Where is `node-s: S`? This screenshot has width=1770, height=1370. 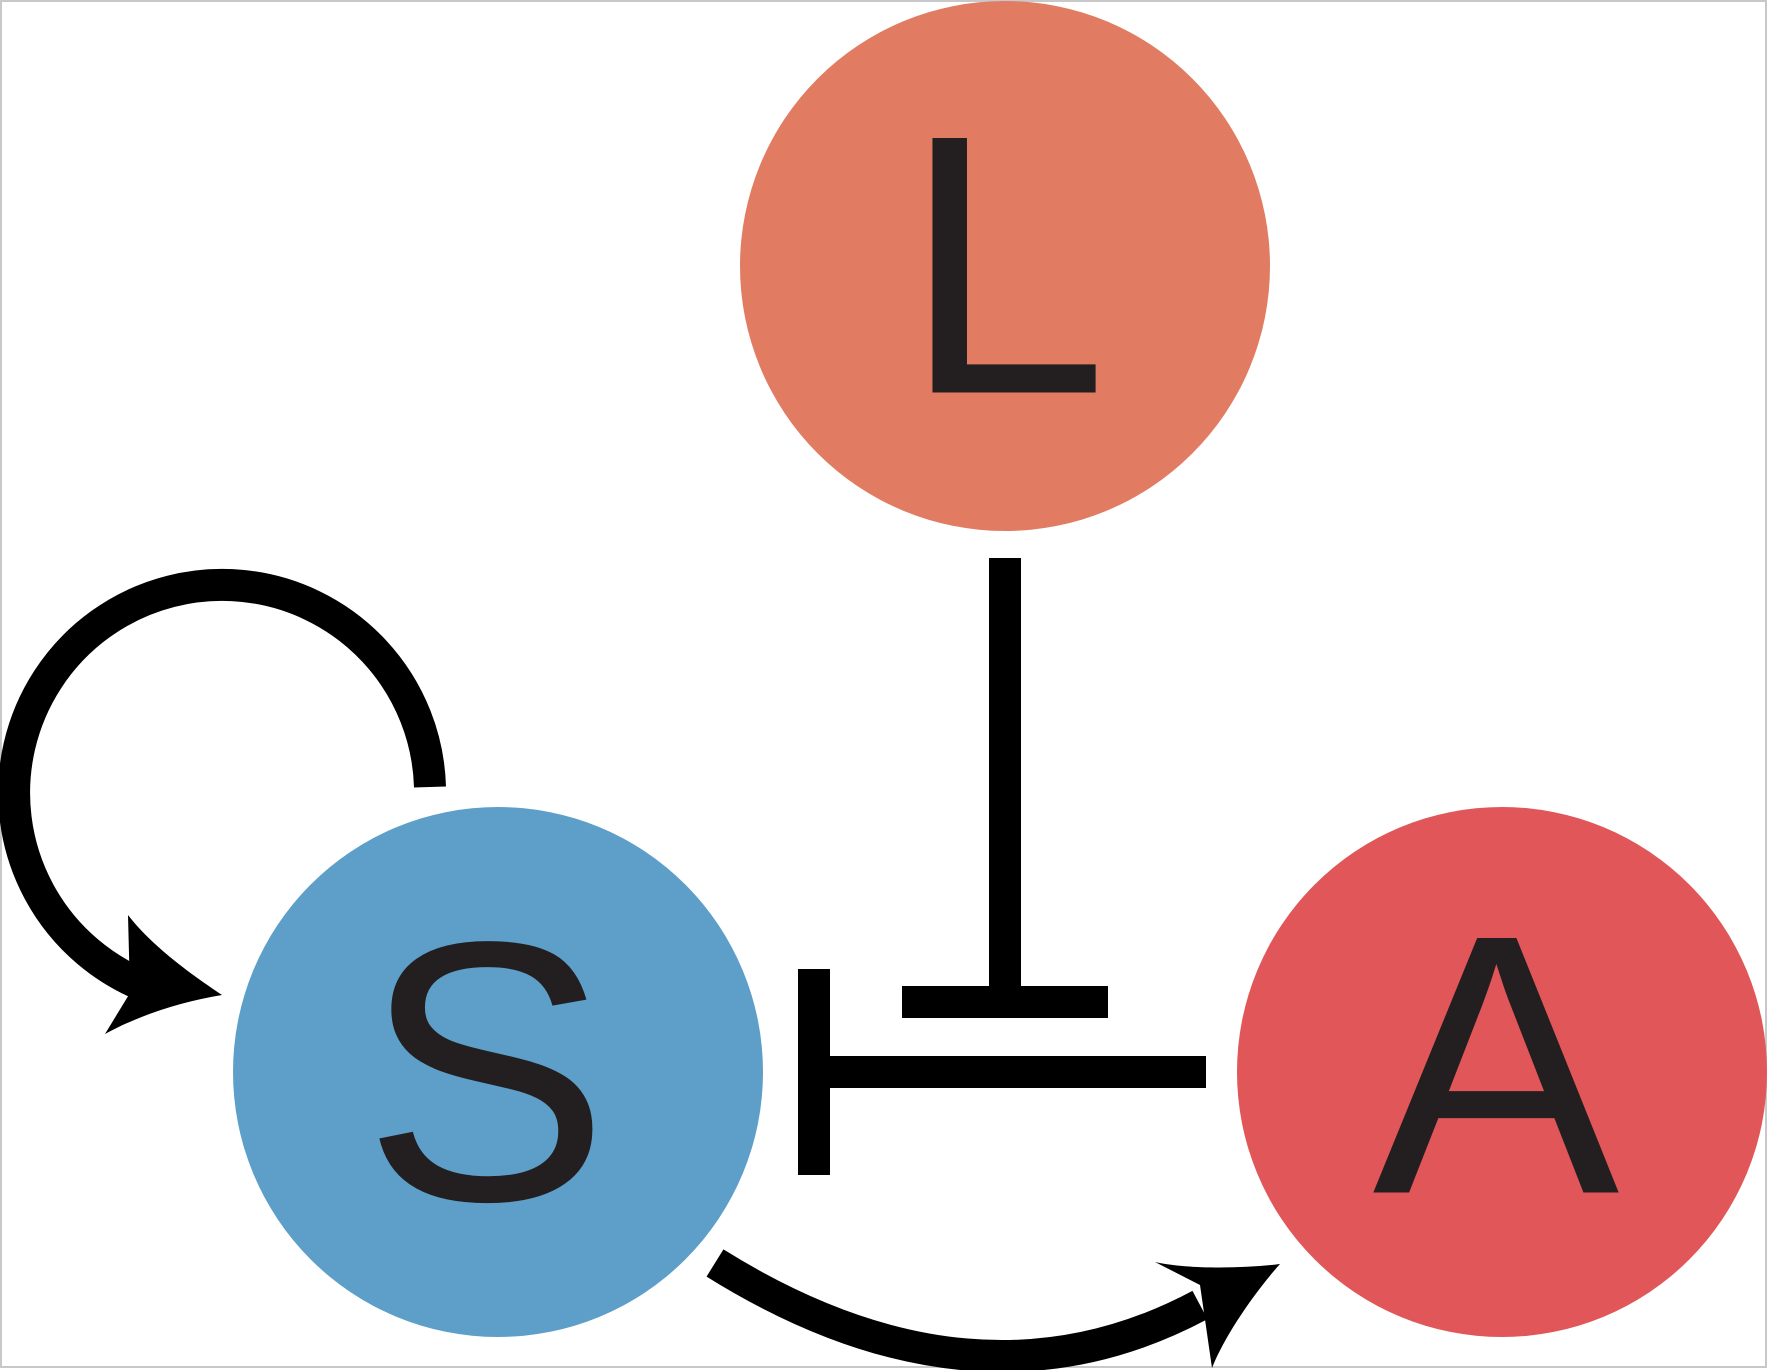
node-s: S is located at coordinates (498, 1072).